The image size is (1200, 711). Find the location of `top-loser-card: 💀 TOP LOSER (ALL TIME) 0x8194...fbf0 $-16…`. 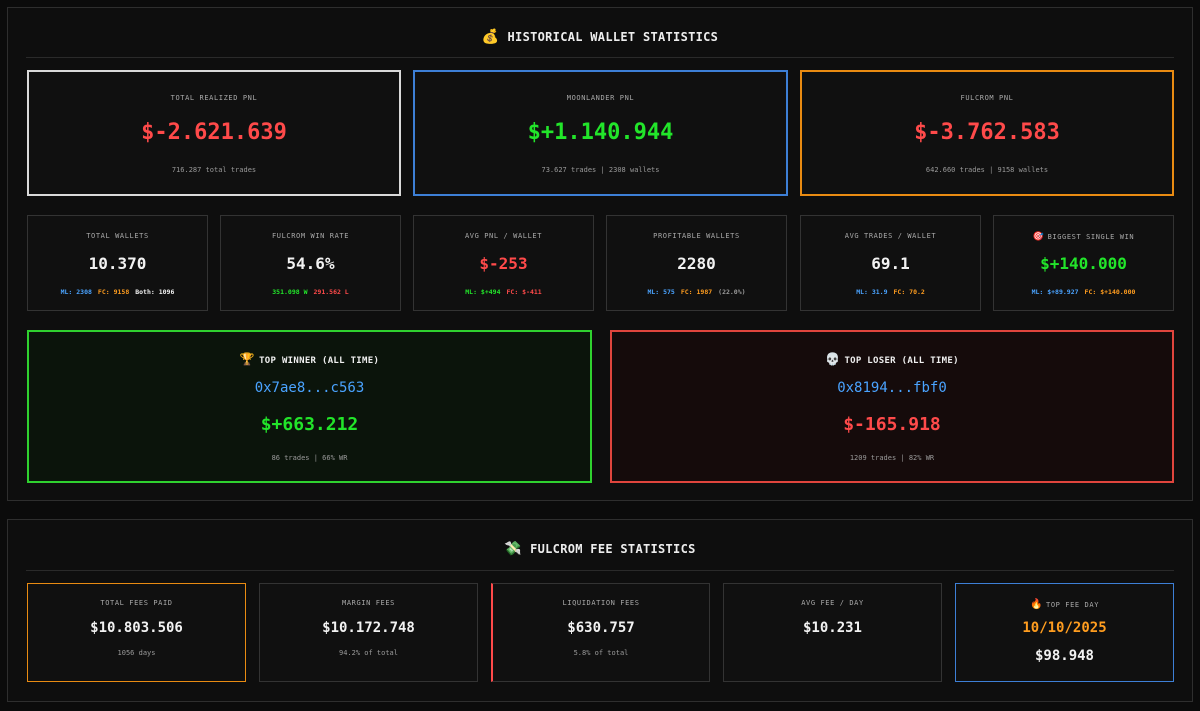

top-loser-card: 💀 TOP LOSER (ALL TIME) 0x8194...fbf0 $-16… is located at coordinates (892, 406).